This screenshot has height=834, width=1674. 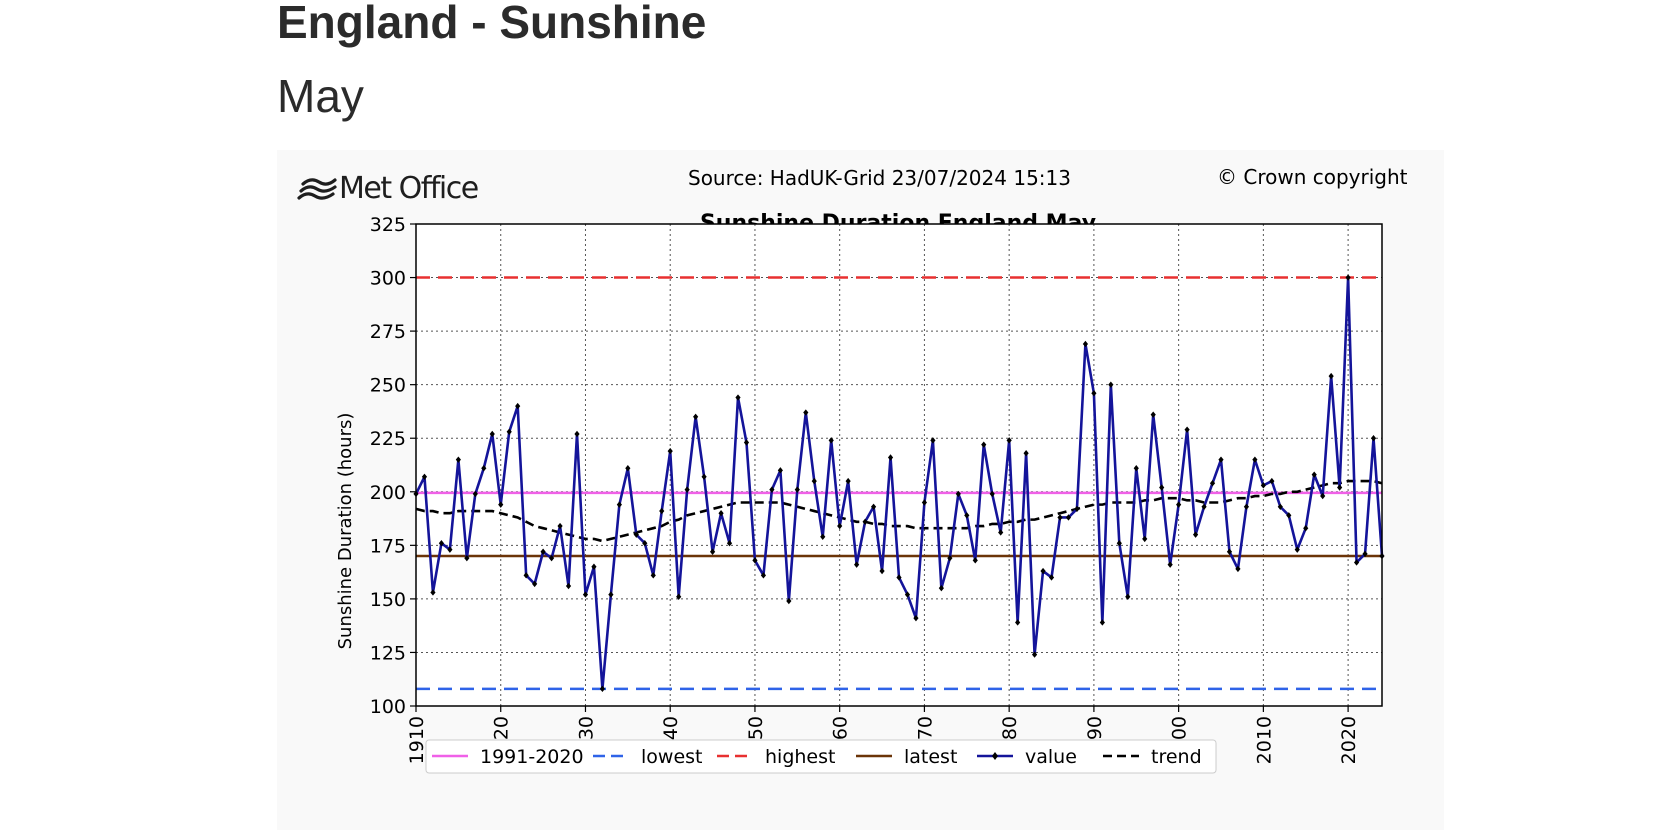 What do you see at coordinates (388, 707) in the screenshot?
I see `y-tick-label: 100` at bounding box center [388, 707].